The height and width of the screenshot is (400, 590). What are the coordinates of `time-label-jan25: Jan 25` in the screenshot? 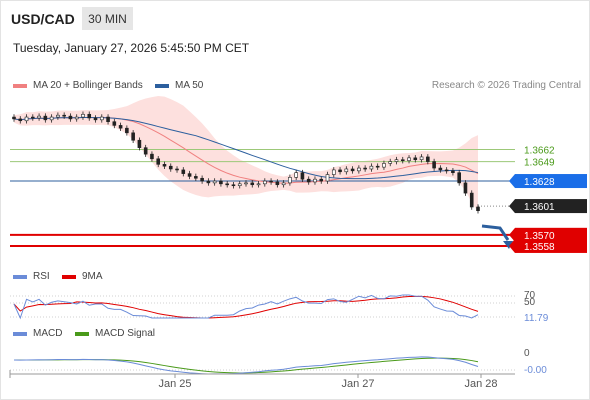 It's located at (174, 384).